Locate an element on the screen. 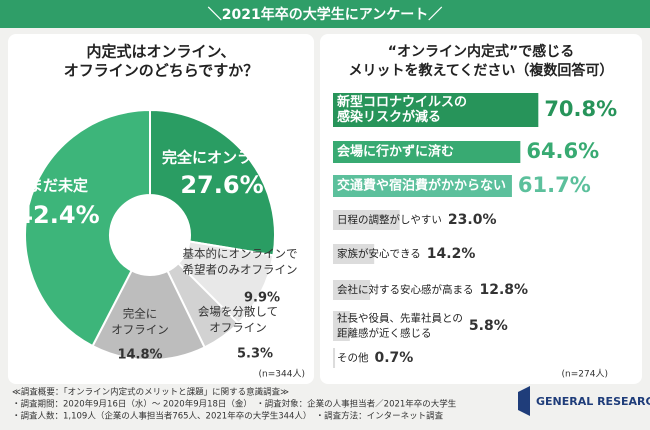 The image size is (650, 430). logo-mark is located at coordinates (524, 401).